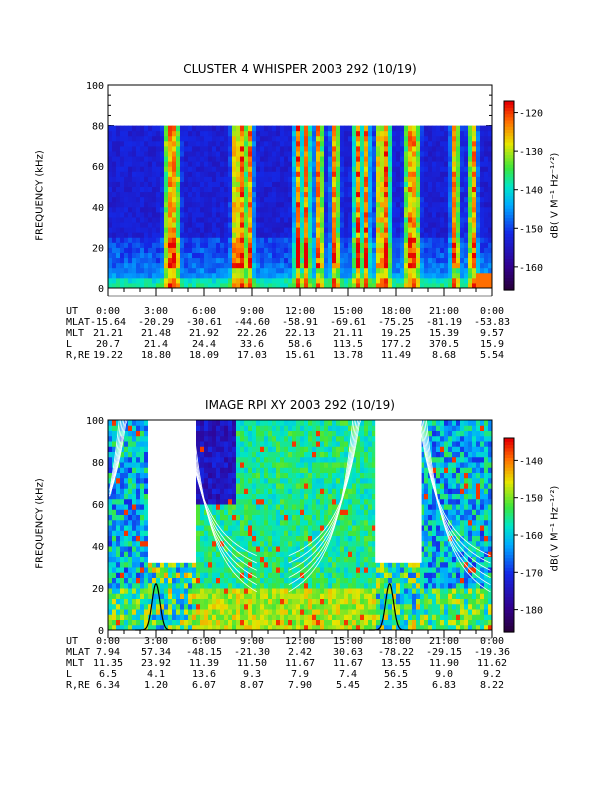  Describe the element at coordinates (348, 652) in the screenshot. I see `panel2-ephem-value: 30.63` at that location.